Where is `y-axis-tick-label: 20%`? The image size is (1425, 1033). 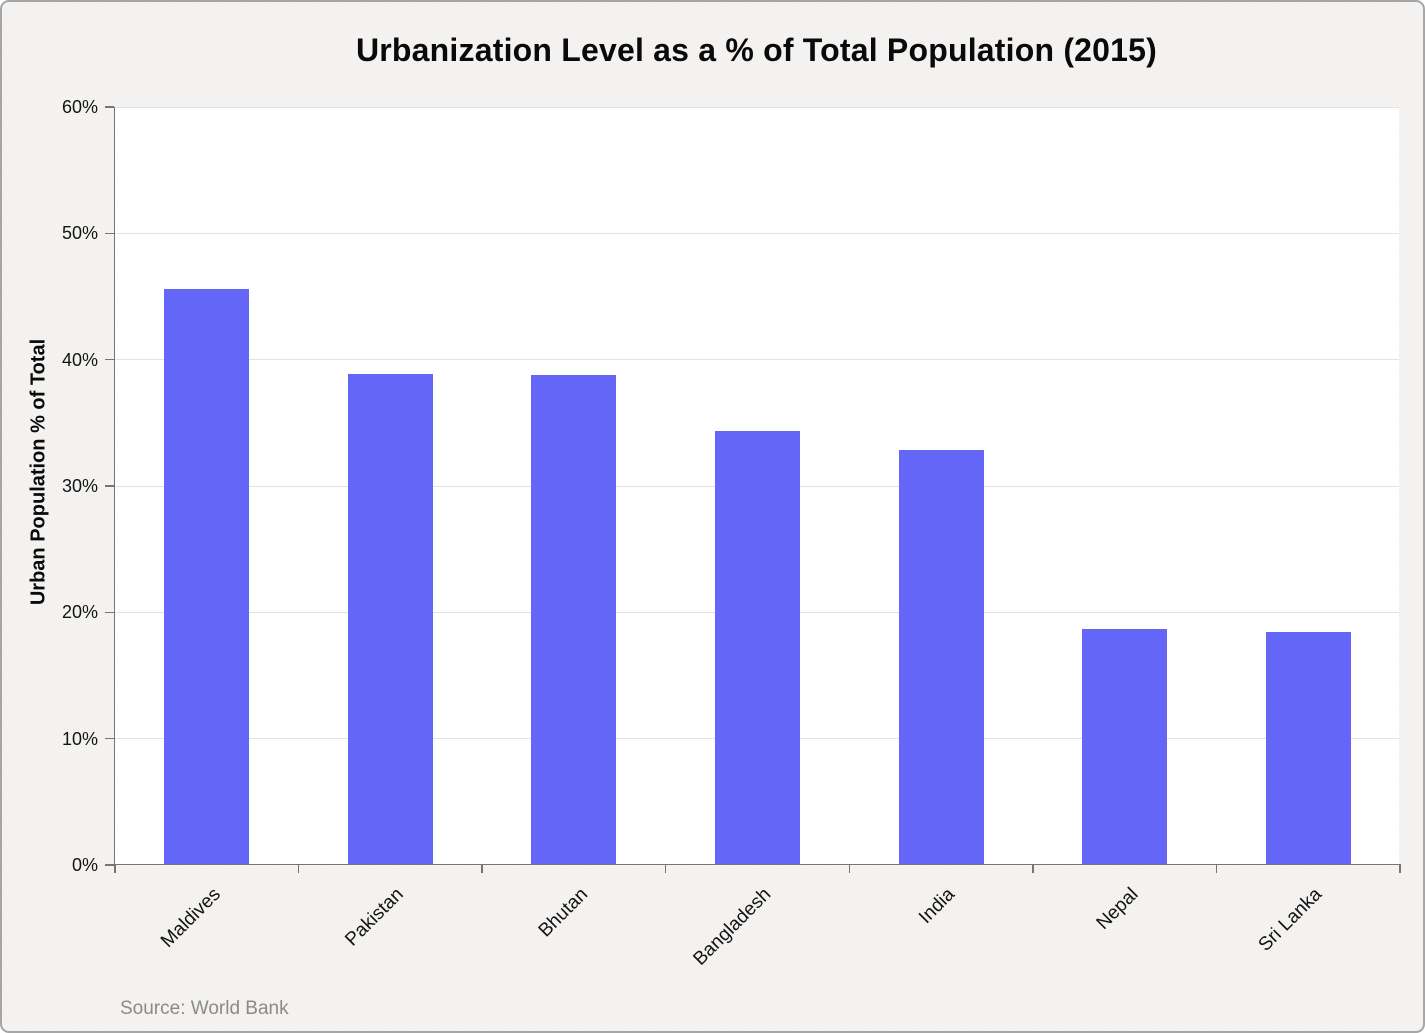 y-axis-tick-label: 20% is located at coordinates (79, 612).